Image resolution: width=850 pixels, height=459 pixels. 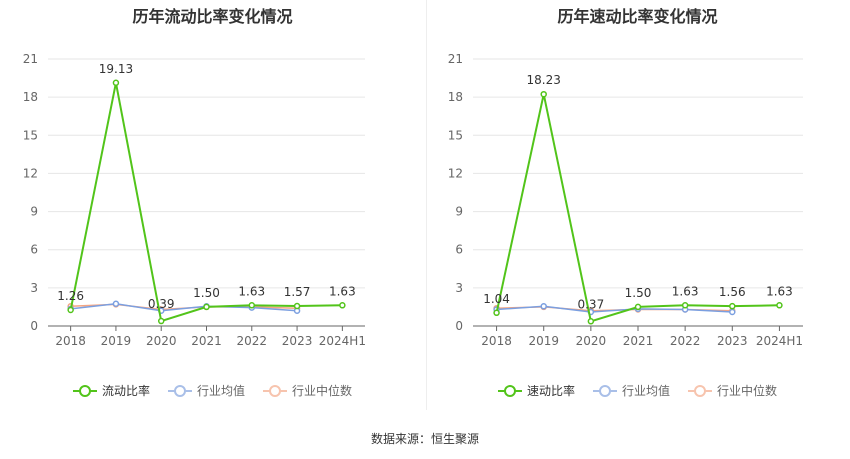 I want to click on data-label: 1.26, so click(x=70, y=296).